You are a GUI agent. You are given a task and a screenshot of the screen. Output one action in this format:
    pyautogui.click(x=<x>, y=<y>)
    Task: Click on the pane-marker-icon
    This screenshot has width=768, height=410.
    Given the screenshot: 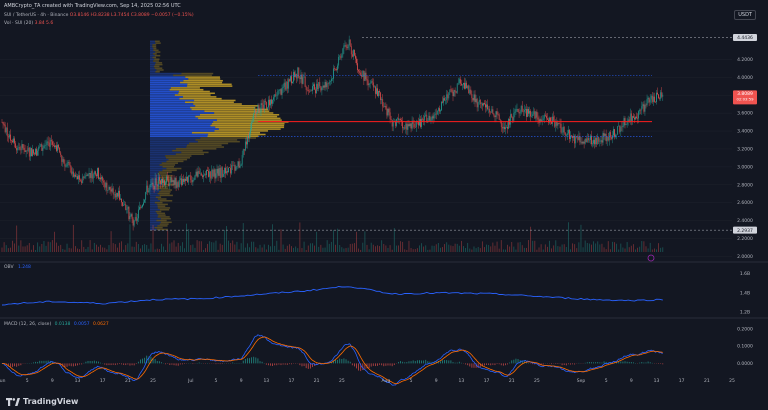 What is the action you would take?
    pyautogui.click(x=651, y=258)
    